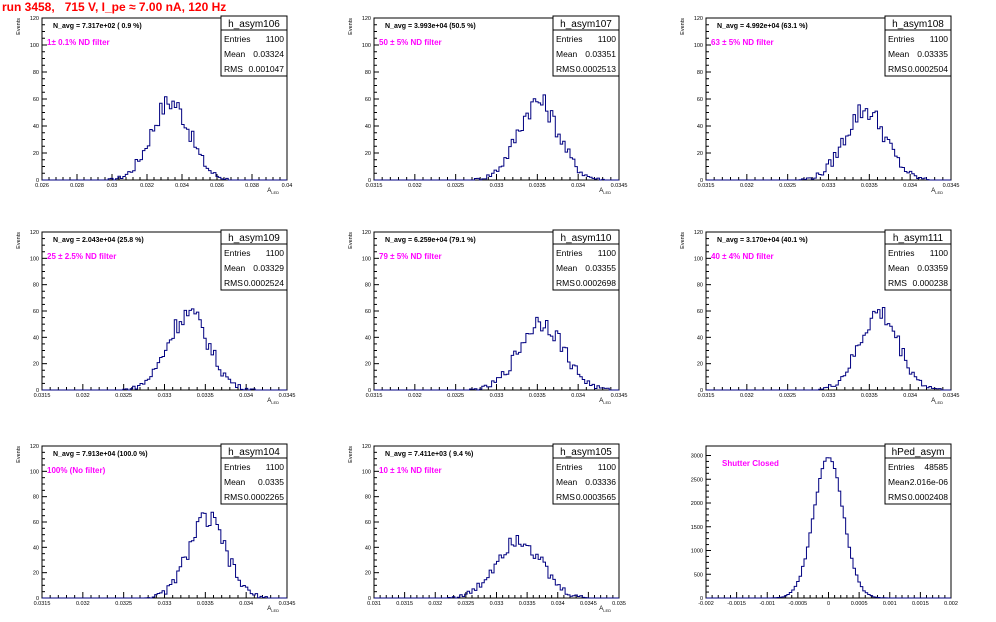 The width and height of the screenshot is (996, 622). What do you see at coordinates (619, 604) in the screenshot?
I see `x-tick-label: 0.035` at bounding box center [619, 604].